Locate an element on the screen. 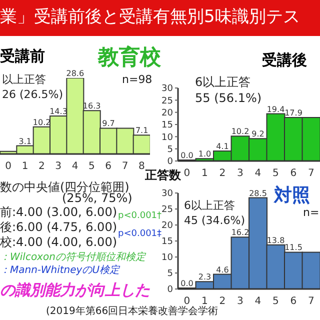 This screenshot has width=320, height=320. text: 数の中央値(四分位範囲) is located at coordinates (65, 187).